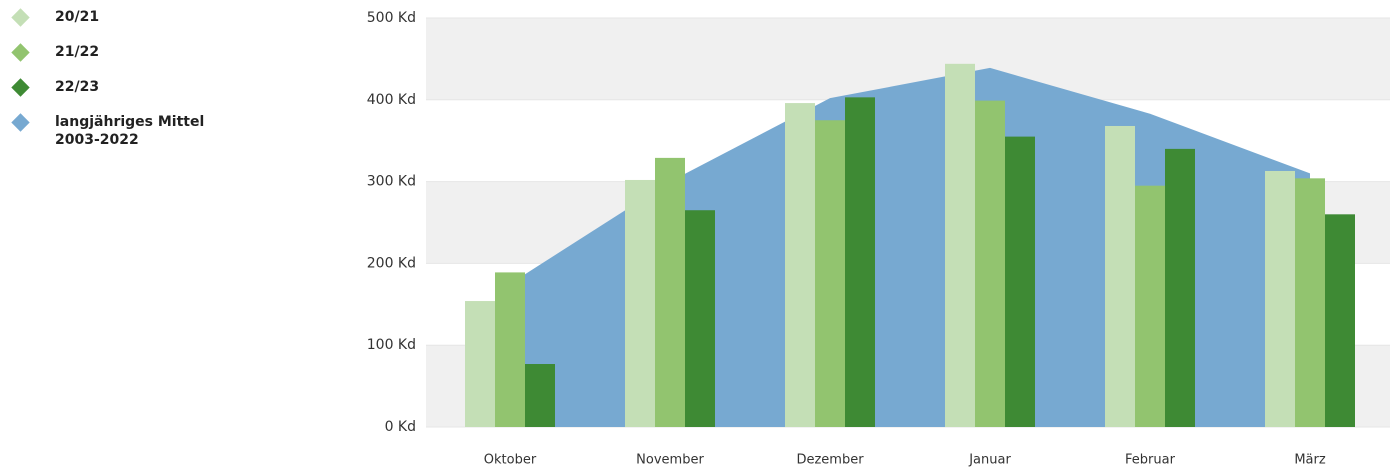 This screenshot has height=468, width=1391. I want to click on x-tick-label: März, so click(1310, 460).